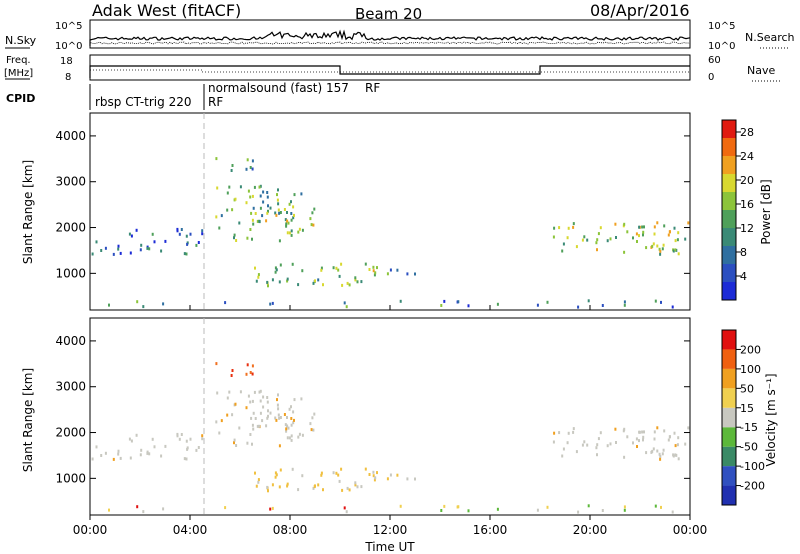 This screenshot has height=554, width=800. Describe the element at coordinates (390, 37) in the screenshot. I see `nsky-line` at that location.